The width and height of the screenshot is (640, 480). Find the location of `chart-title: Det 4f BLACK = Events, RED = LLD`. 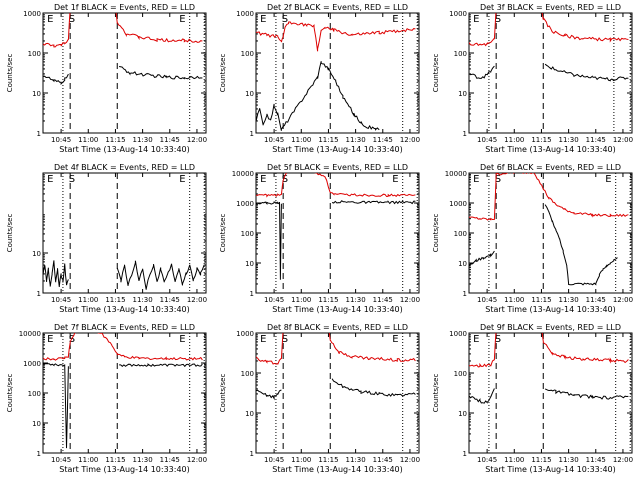

chart-title: Det 4f BLACK = Events, RED = LLD is located at coordinates (124, 167).